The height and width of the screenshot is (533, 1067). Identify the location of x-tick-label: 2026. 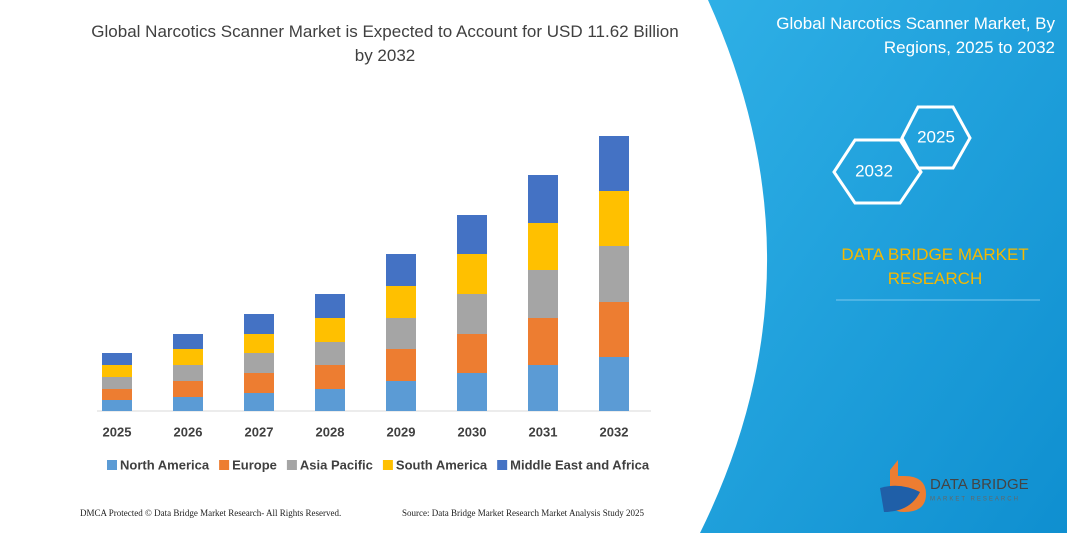
(188, 431).